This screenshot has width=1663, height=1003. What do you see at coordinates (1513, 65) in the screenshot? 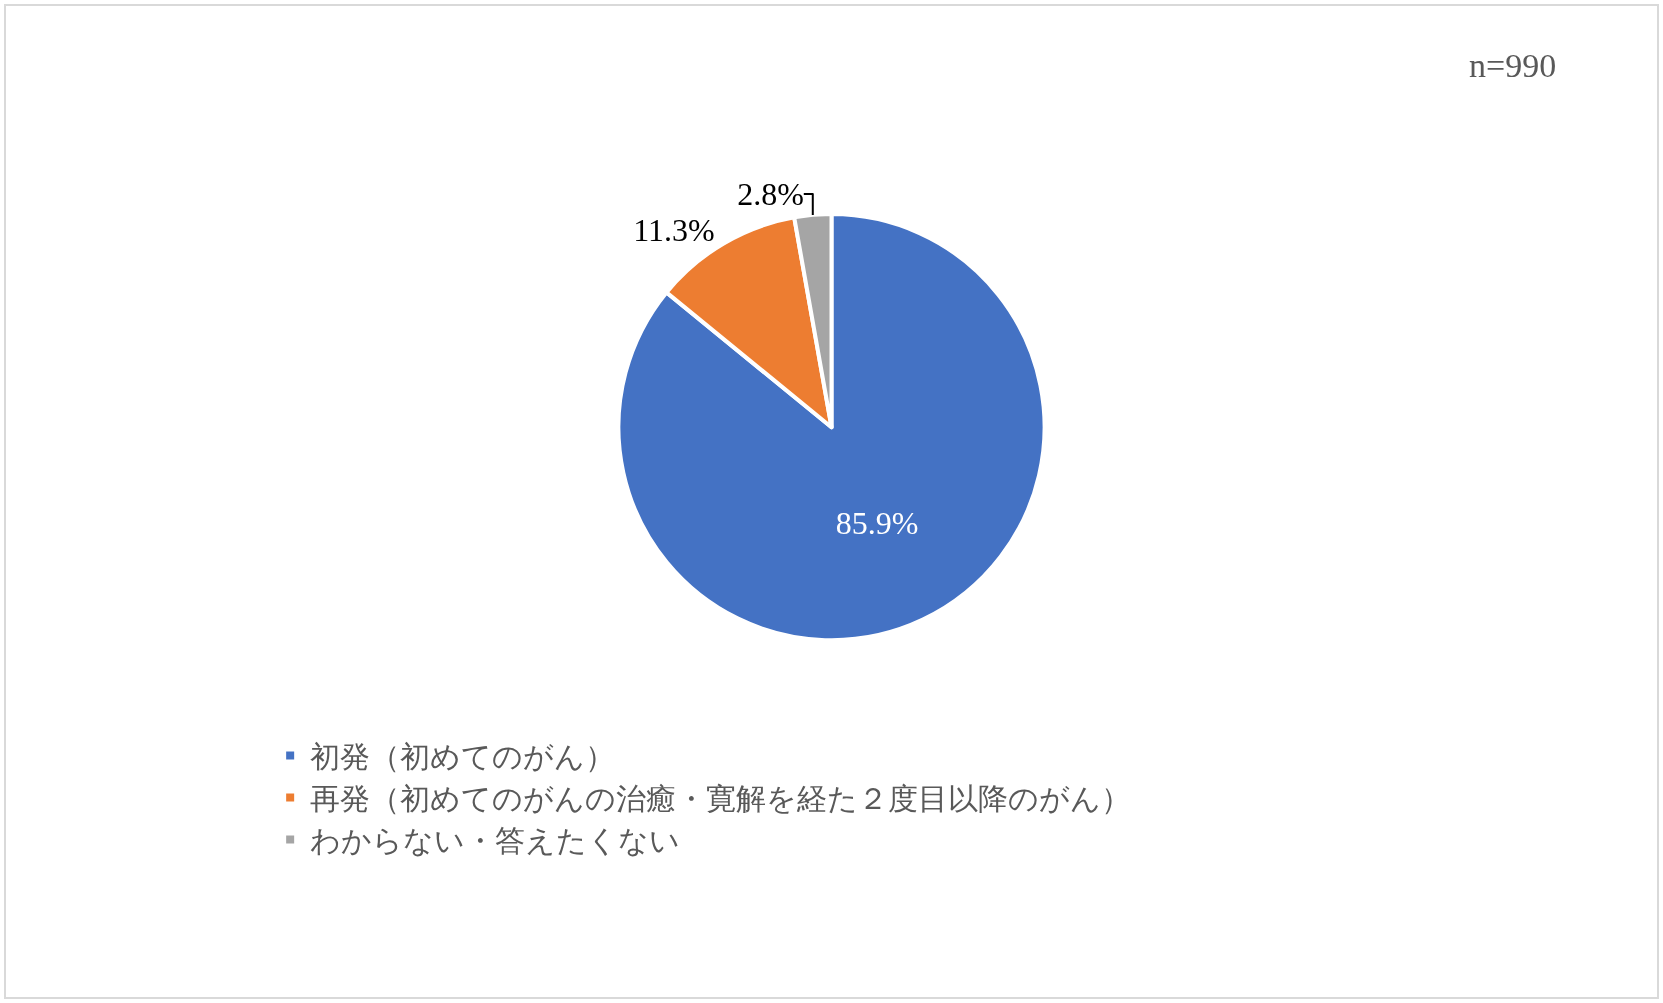
I see `text: n=990` at bounding box center [1513, 65].